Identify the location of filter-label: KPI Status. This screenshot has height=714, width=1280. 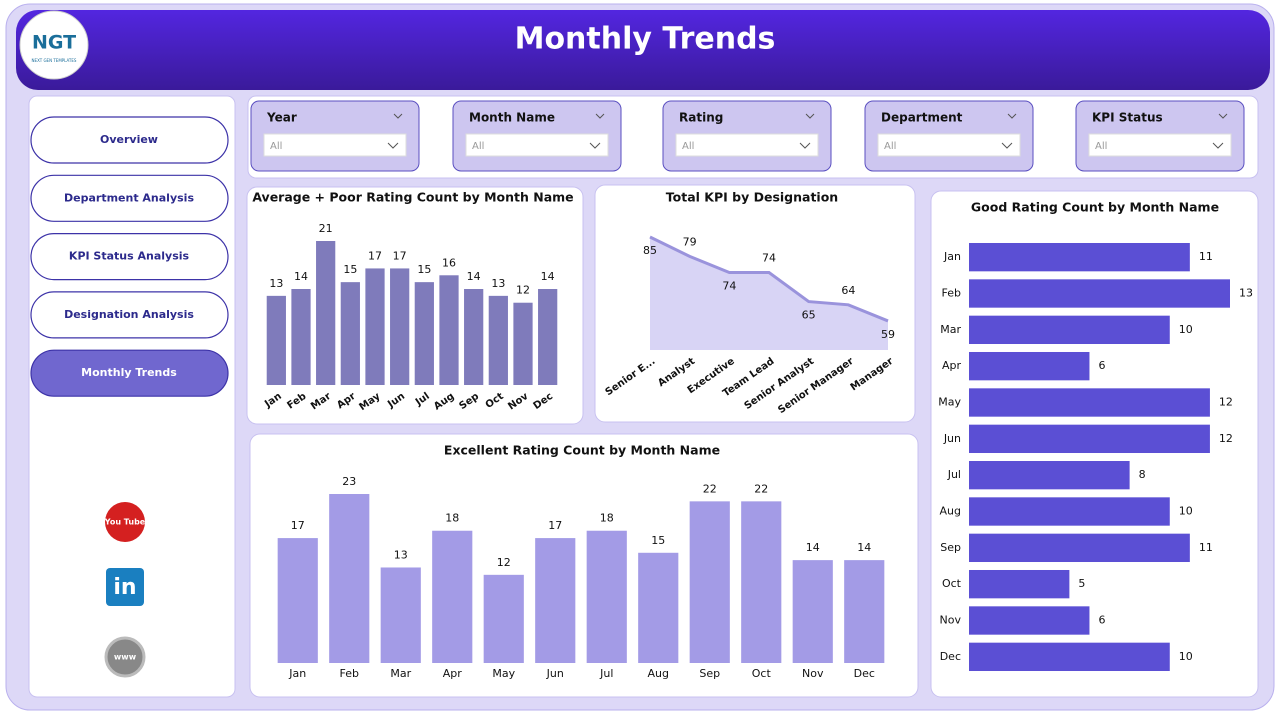
(1127, 118).